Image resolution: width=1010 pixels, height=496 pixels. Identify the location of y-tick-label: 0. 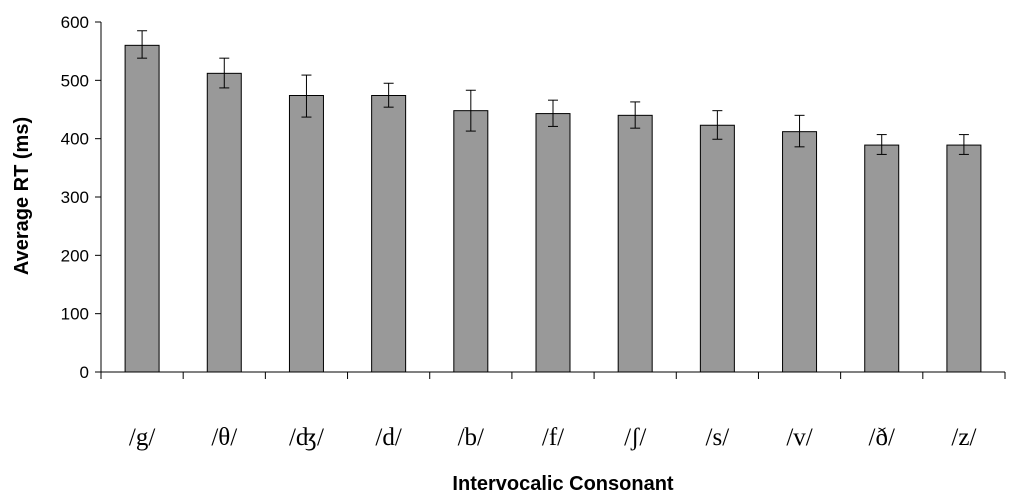
(84, 372).